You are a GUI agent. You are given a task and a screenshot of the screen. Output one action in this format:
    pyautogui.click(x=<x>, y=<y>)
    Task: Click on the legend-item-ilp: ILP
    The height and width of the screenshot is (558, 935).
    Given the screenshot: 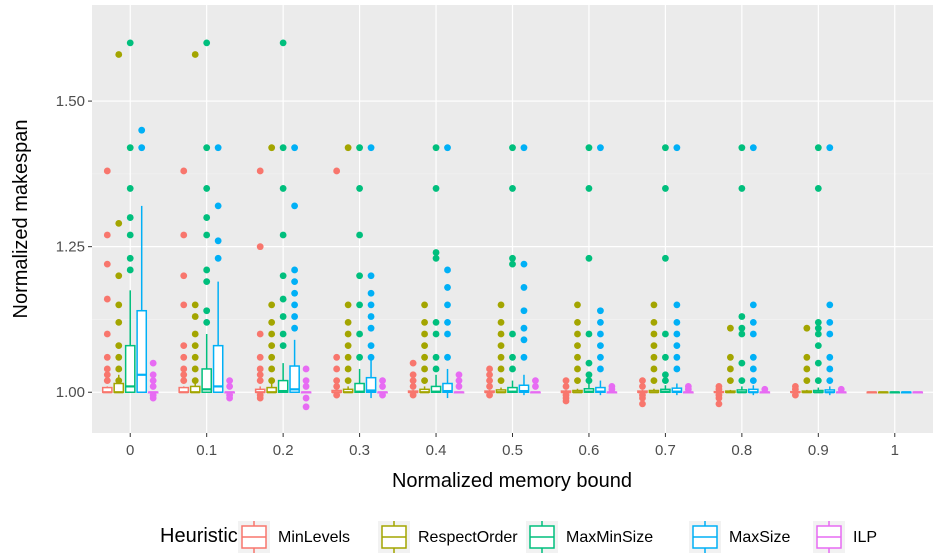 What is the action you would take?
    pyautogui.click(x=845, y=537)
    